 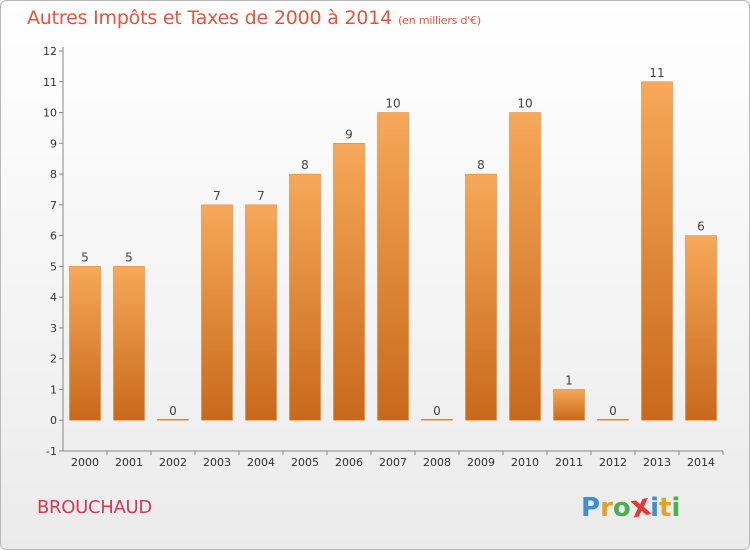 I want to click on logo-letter: o, so click(x=621, y=508).